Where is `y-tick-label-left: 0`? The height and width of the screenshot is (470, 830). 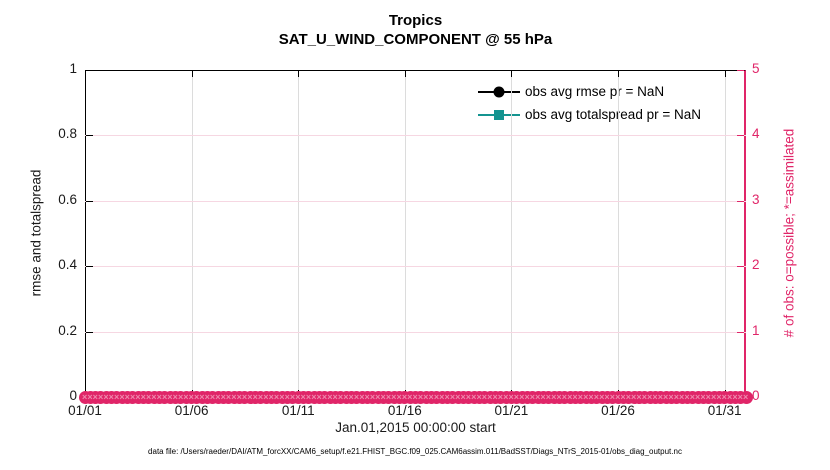
y-tick-label-left: 0 is located at coordinates (73, 395).